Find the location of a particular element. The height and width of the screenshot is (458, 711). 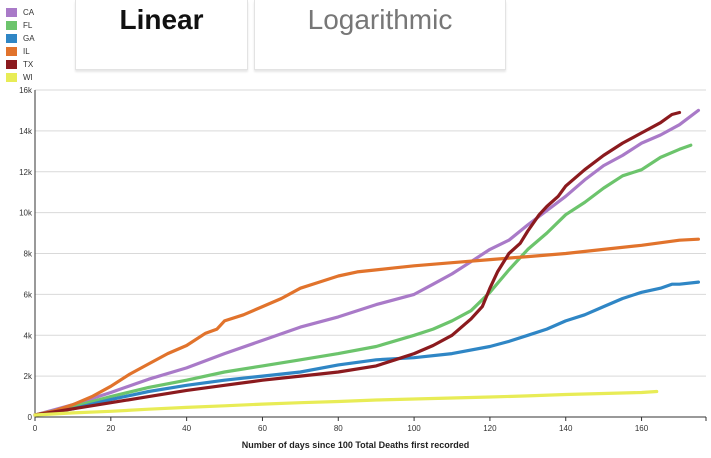

y-tick-label: 10k is located at coordinates (26, 213).